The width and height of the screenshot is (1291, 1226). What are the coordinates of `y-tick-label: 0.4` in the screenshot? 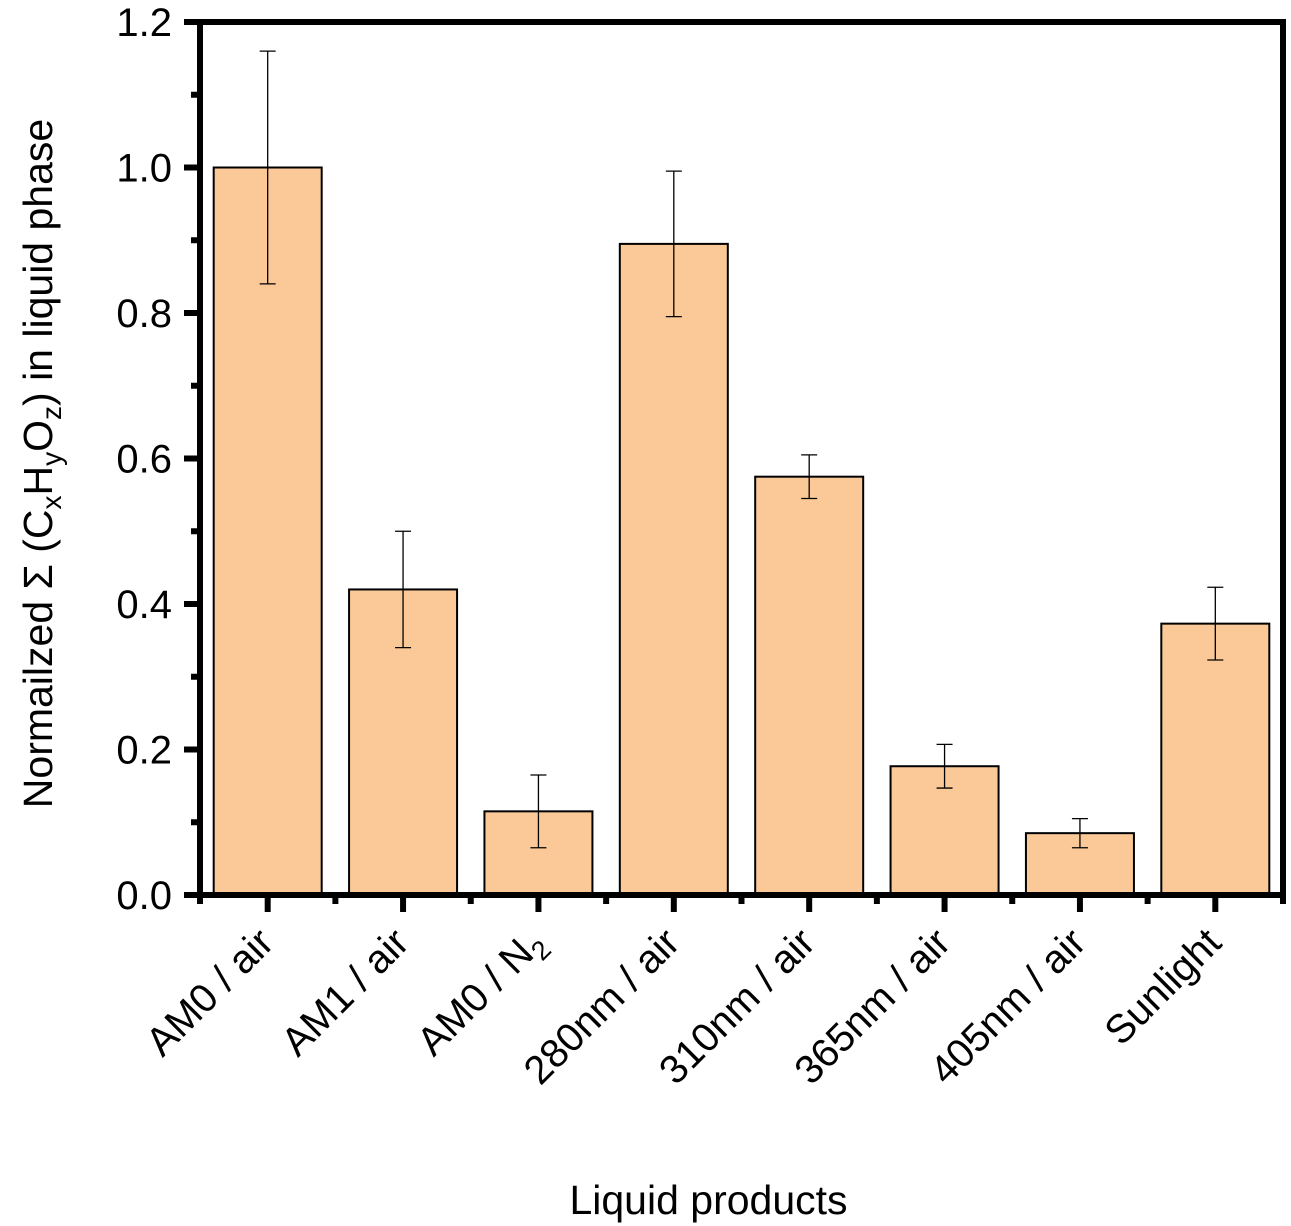 It's located at (144, 605).